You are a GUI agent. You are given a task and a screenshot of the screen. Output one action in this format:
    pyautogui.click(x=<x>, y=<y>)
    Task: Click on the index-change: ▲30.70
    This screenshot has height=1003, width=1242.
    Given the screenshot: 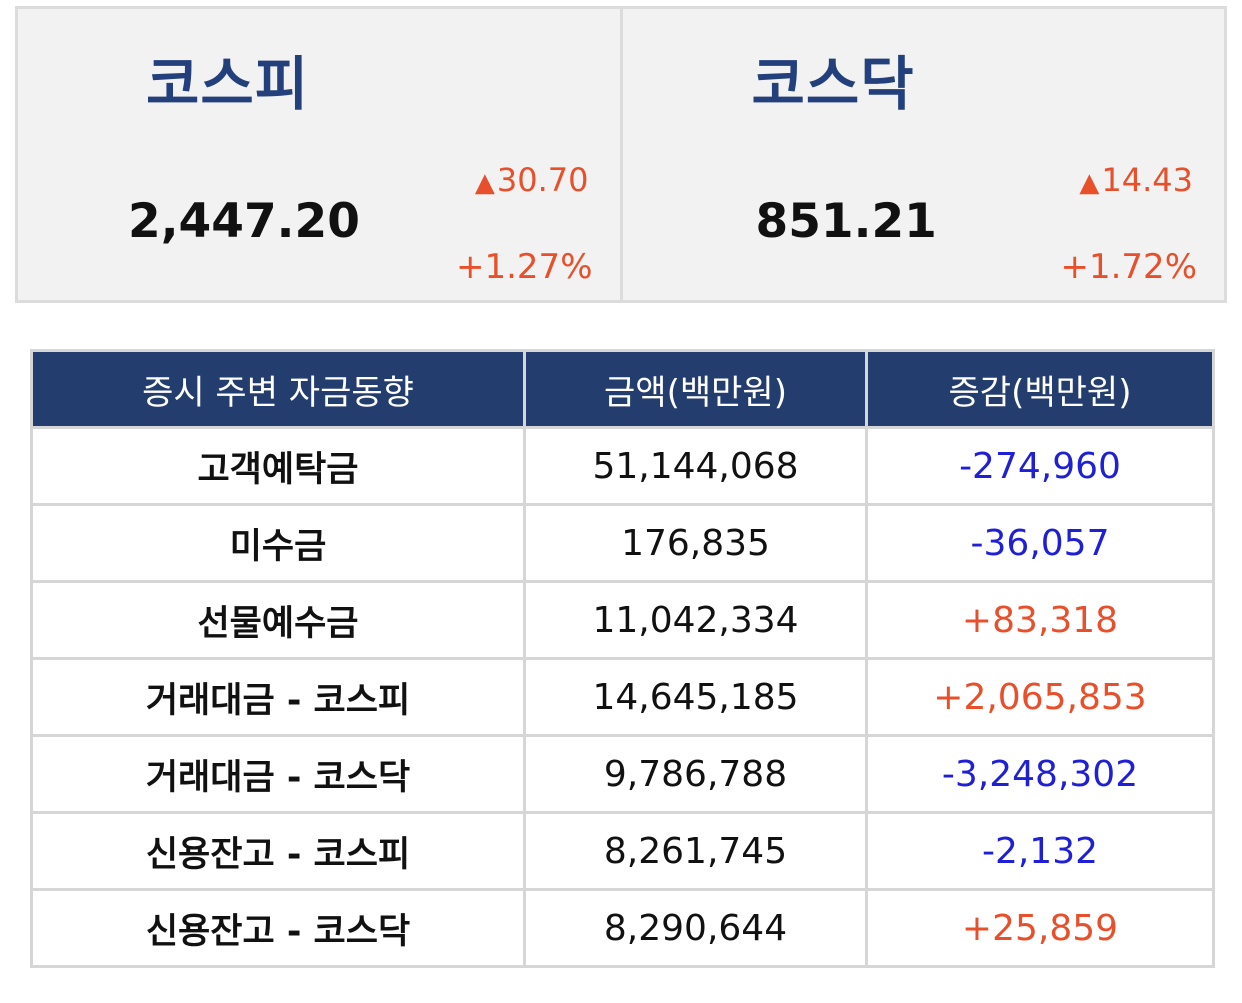 What is the action you would take?
    pyautogui.click(x=532, y=180)
    